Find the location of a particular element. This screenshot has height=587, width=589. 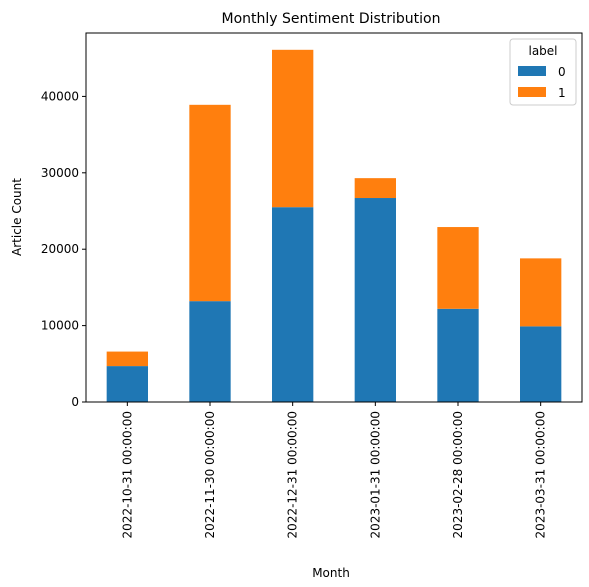

legend-label-0: 0 is located at coordinates (562, 72).